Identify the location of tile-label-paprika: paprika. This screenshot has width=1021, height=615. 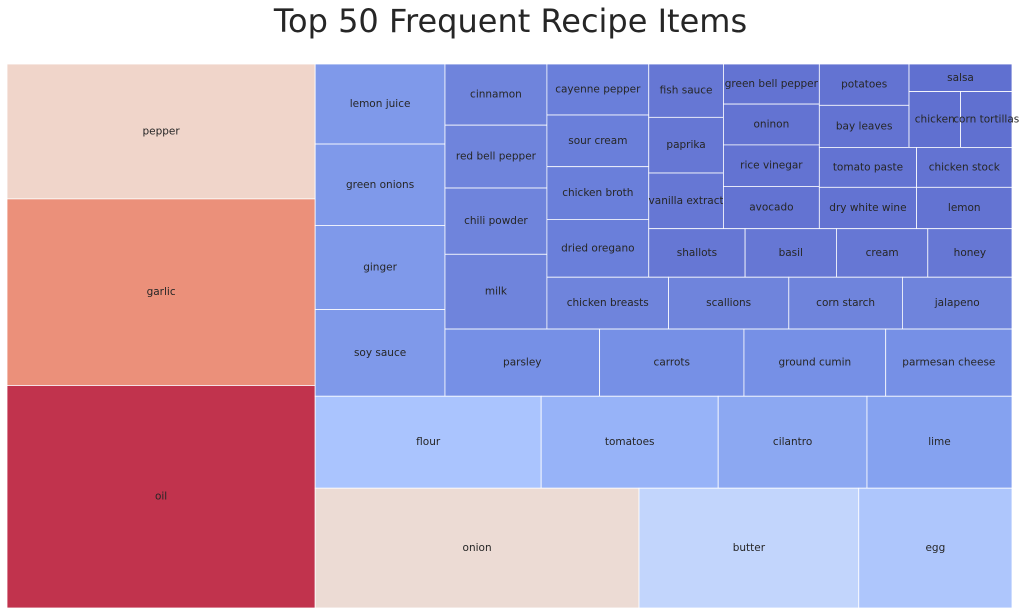
(685, 145).